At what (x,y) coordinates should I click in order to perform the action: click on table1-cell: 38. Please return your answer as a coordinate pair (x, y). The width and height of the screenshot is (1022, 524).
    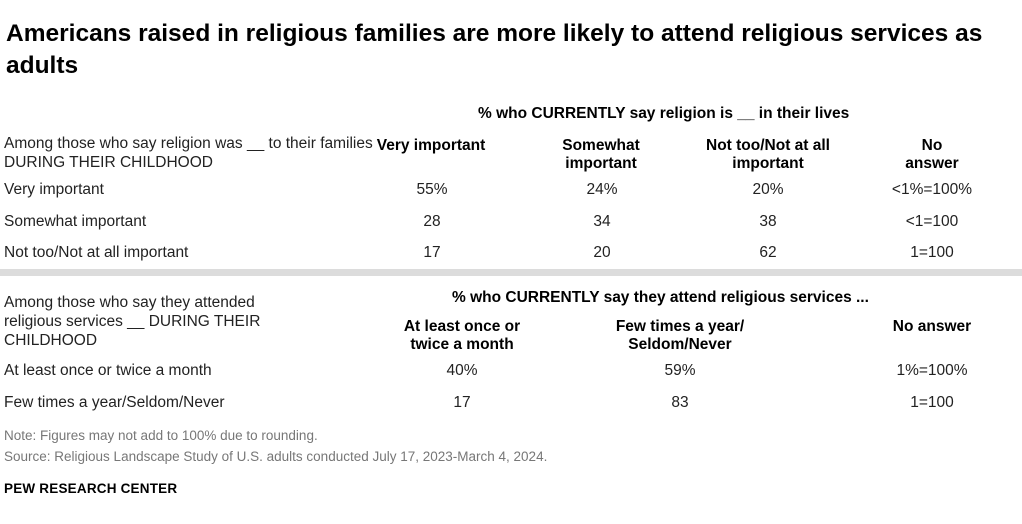
    Looking at the image, I should click on (768, 221).